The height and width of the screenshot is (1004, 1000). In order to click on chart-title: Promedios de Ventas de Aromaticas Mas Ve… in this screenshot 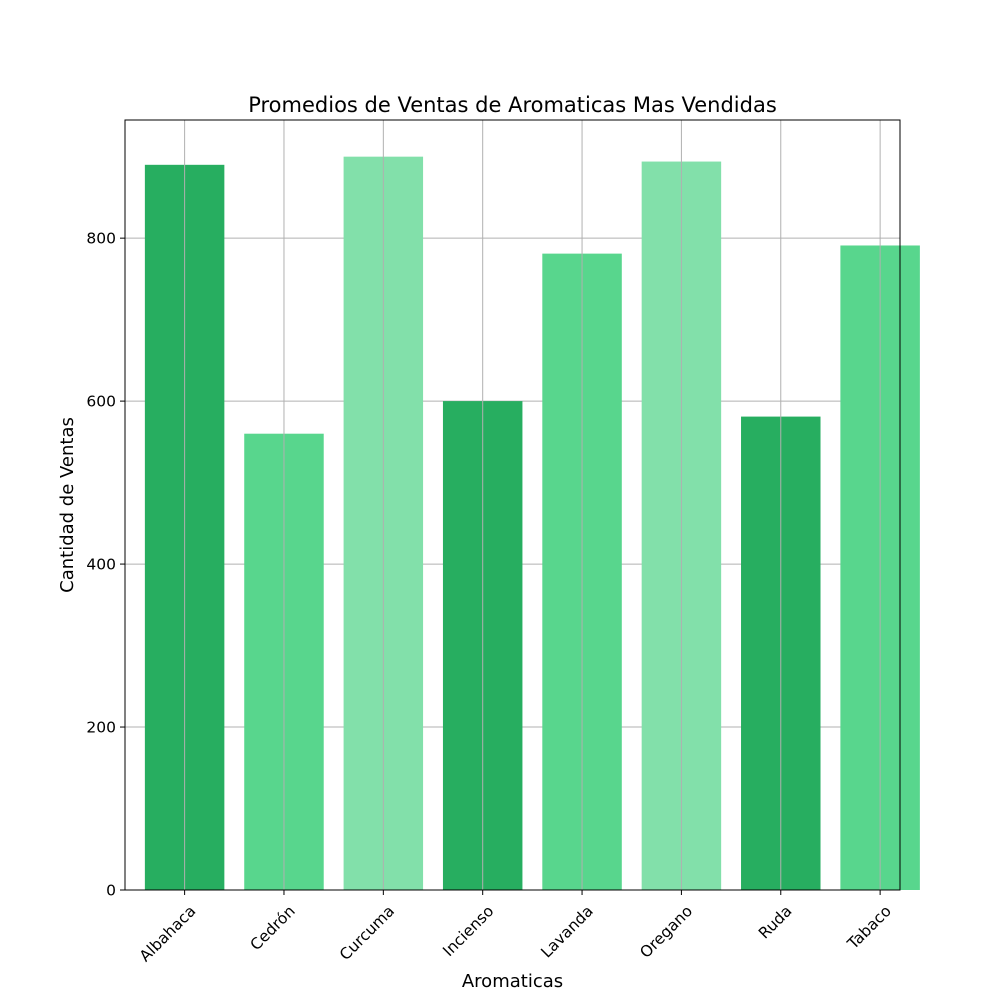, I will do `click(512, 105)`.